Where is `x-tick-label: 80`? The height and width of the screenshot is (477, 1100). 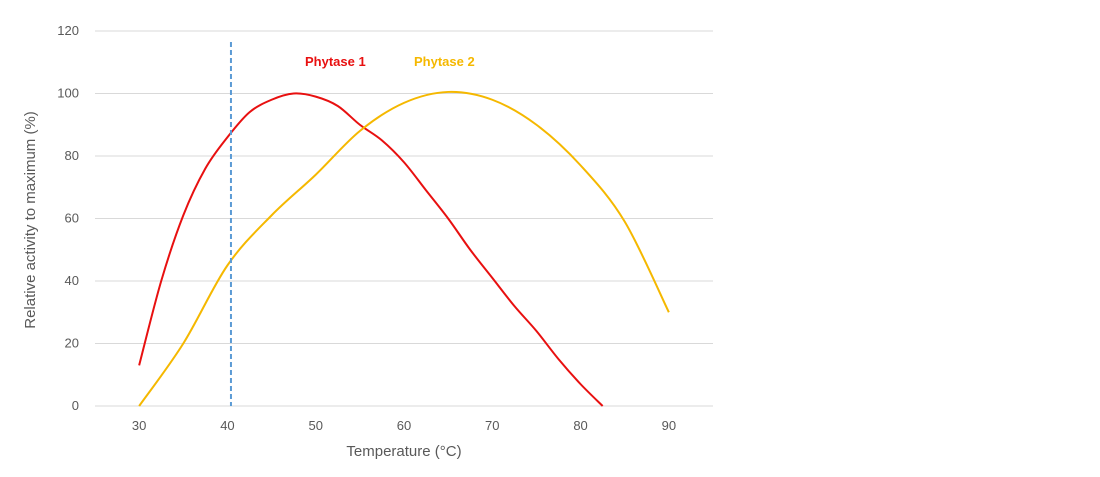 x-tick-label: 80 is located at coordinates (580, 425).